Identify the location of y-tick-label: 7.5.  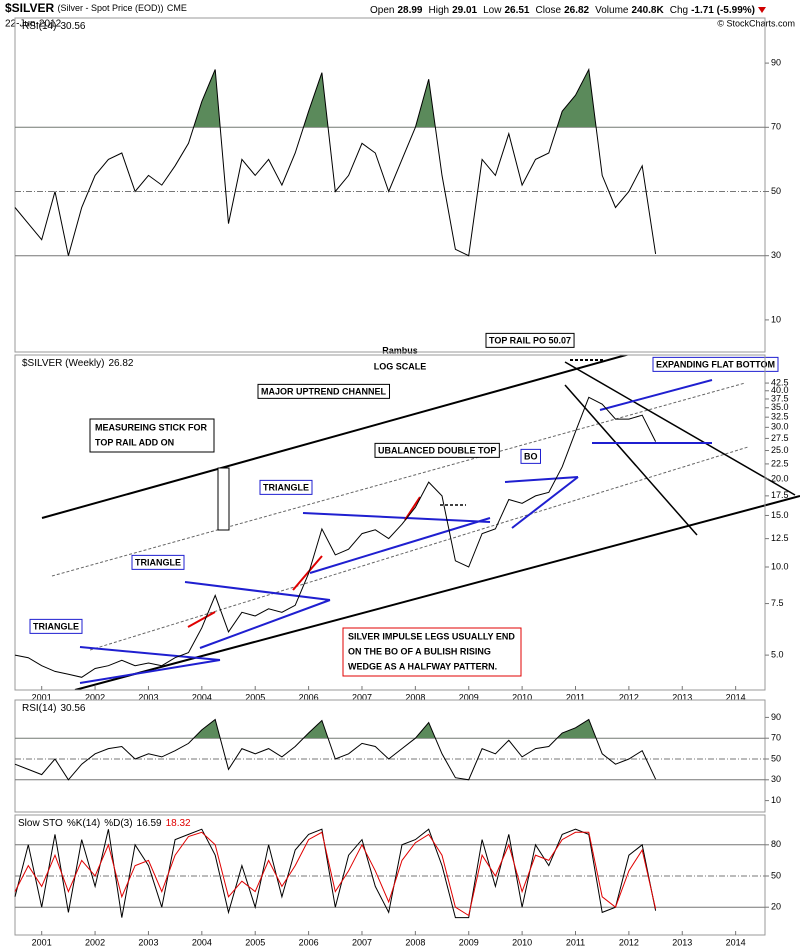
(777, 603).